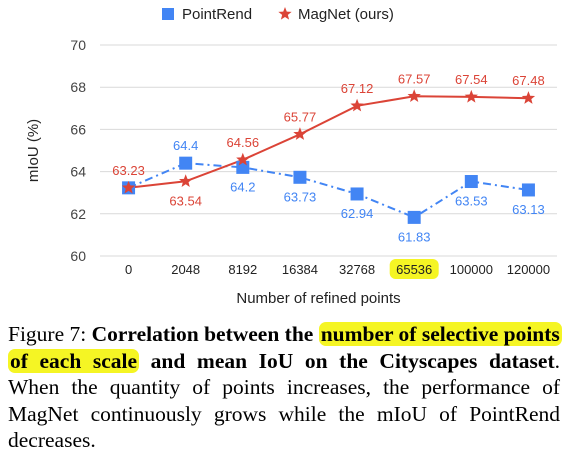  What do you see at coordinates (202, 334) in the screenshot?
I see `caption-bold-part-1: Correlation between the` at bounding box center [202, 334].